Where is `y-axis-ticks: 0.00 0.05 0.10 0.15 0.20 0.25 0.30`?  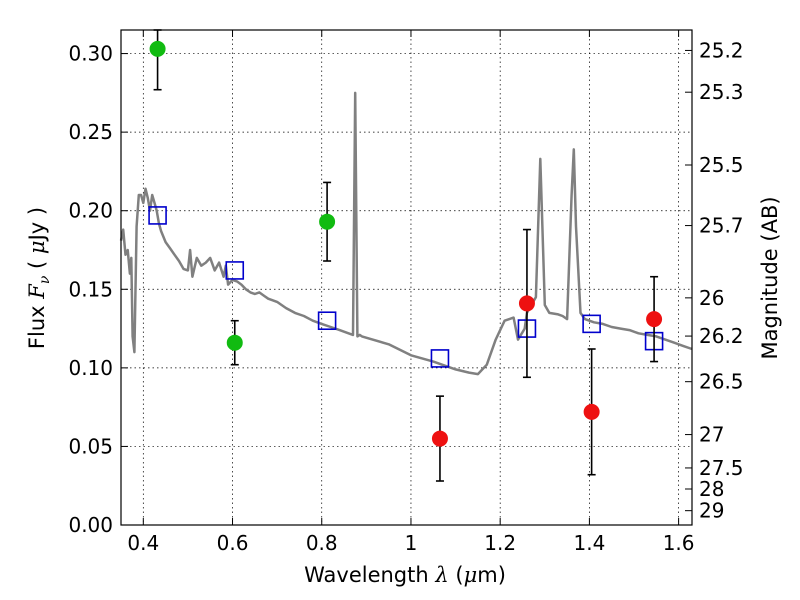
y-axis-ticks: 0.00 0.05 0.10 0.15 0.20 0.25 0.30 is located at coordinates (98, 289).